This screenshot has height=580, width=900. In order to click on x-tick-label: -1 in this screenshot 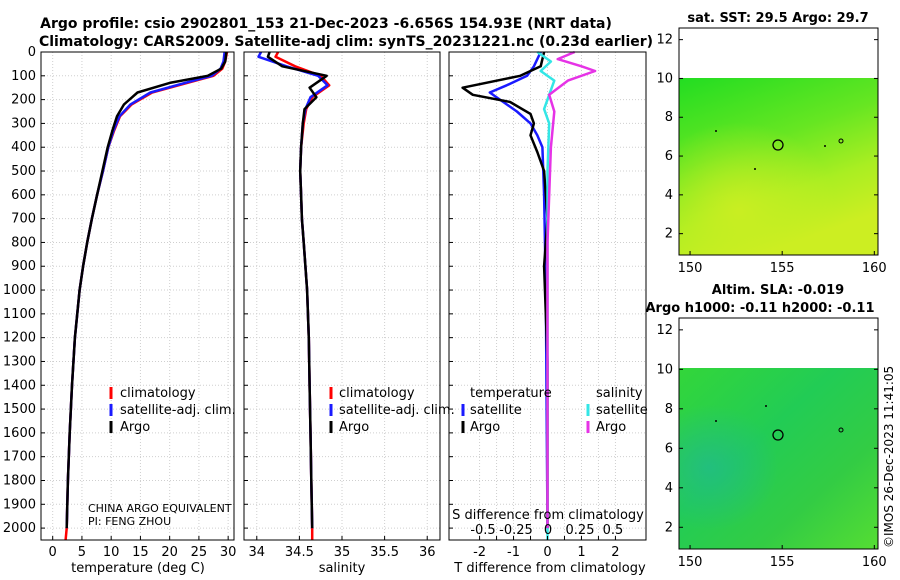, I will do `click(513, 552)`.